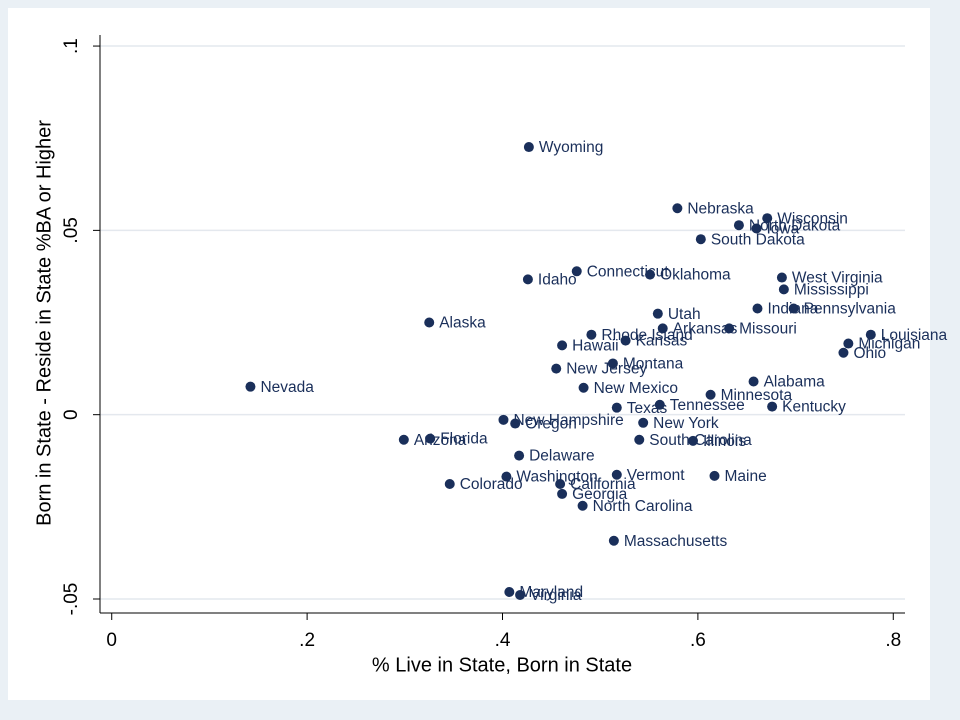 Image resolution: width=960 pixels, height=720 pixels. What do you see at coordinates (571, 147) in the screenshot?
I see `point-label: Wyoming` at bounding box center [571, 147].